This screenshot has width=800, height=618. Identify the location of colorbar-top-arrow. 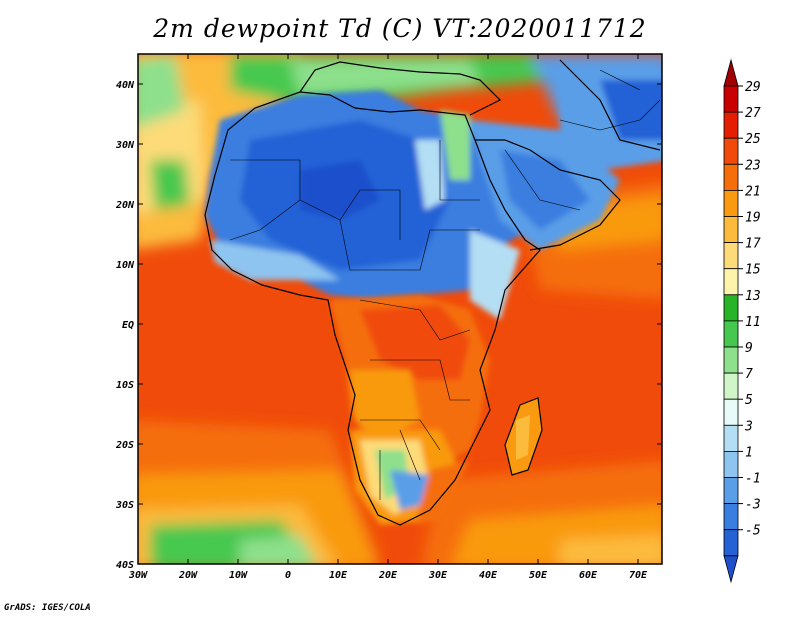
(731, 72).